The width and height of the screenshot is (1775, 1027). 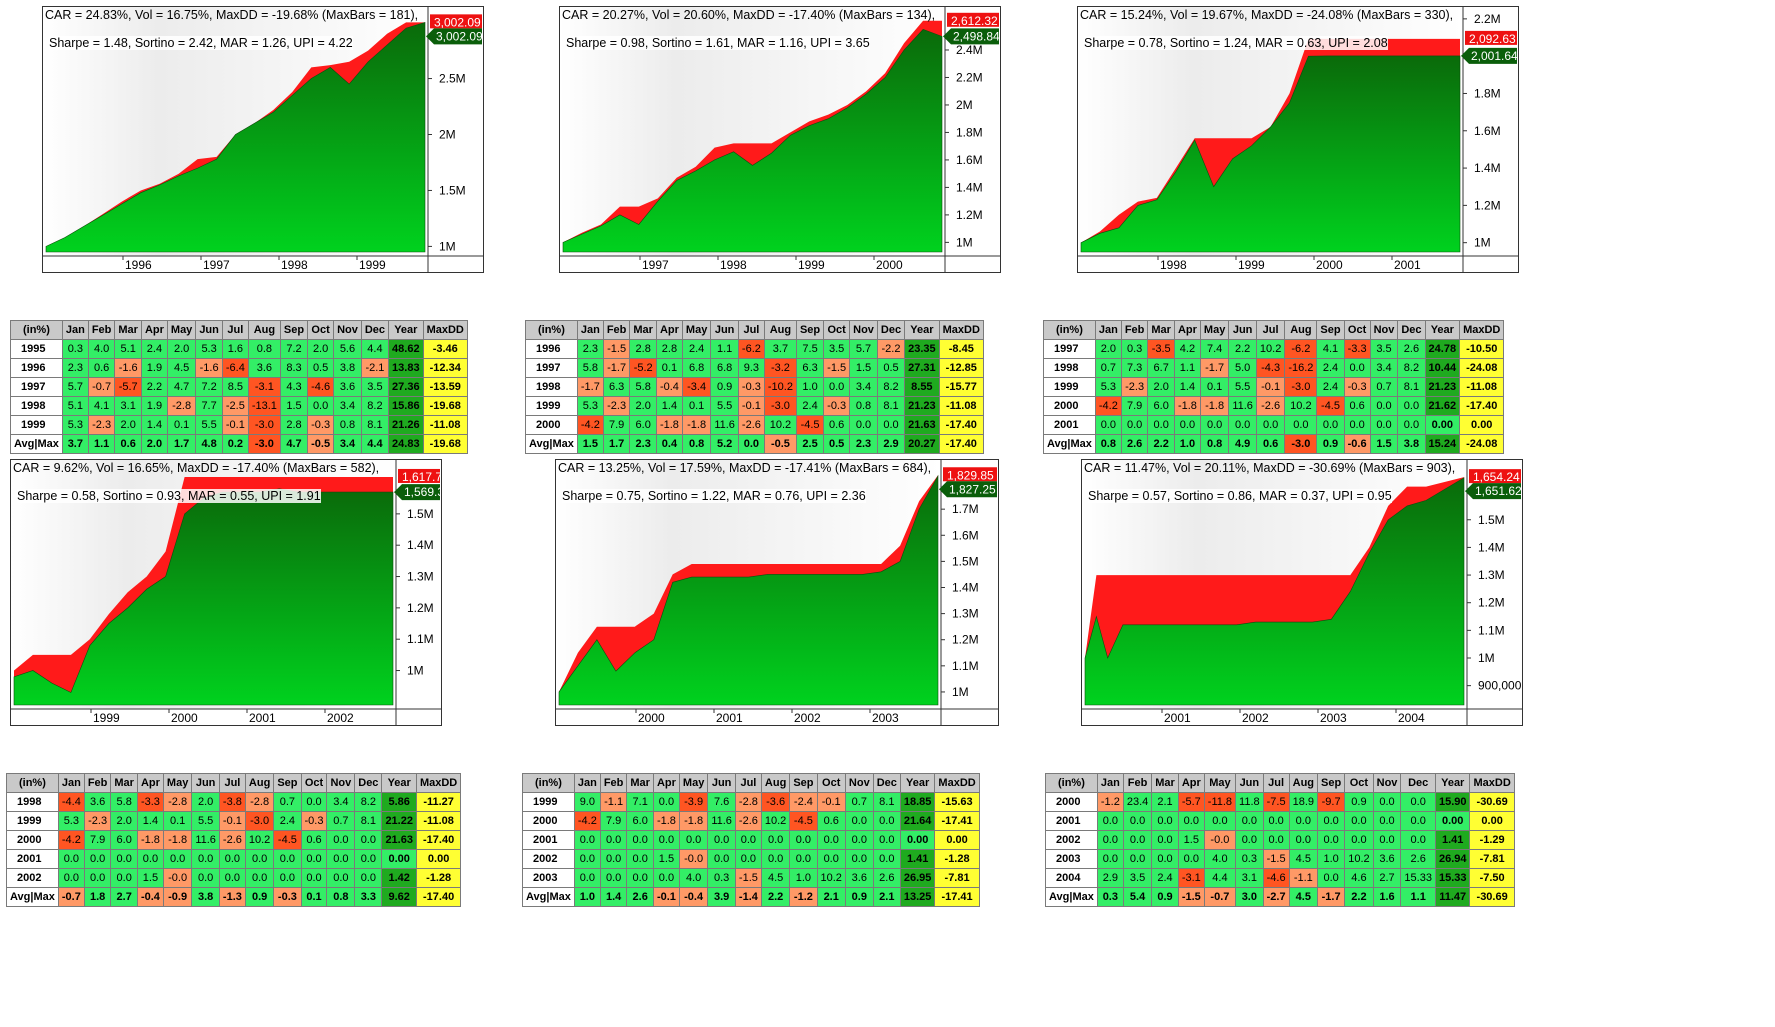 I want to click on y-tick-label: 1.6M, so click(x=1487, y=131).